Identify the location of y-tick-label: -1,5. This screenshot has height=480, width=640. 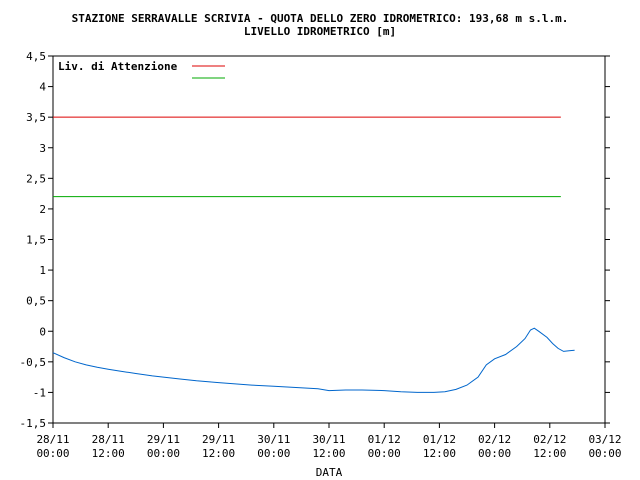
(33, 423).